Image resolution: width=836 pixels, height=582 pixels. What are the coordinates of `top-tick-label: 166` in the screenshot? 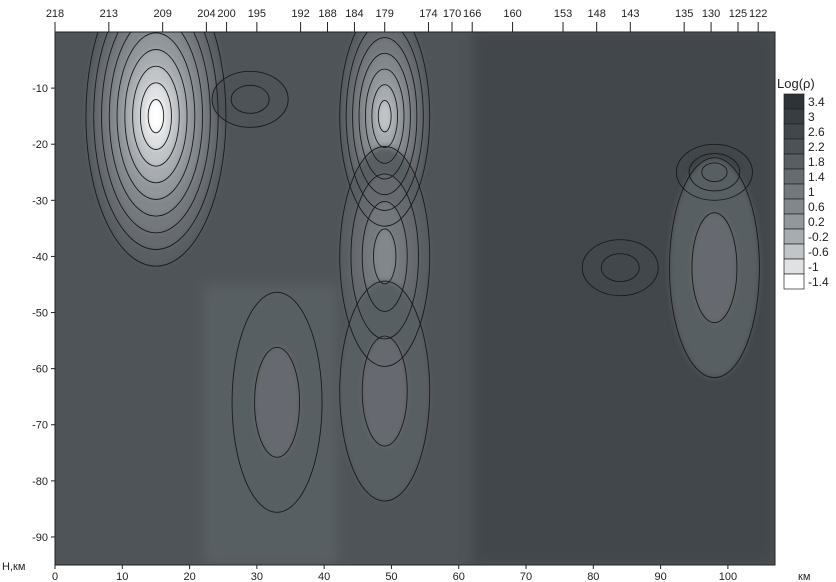 It's located at (472, 14).